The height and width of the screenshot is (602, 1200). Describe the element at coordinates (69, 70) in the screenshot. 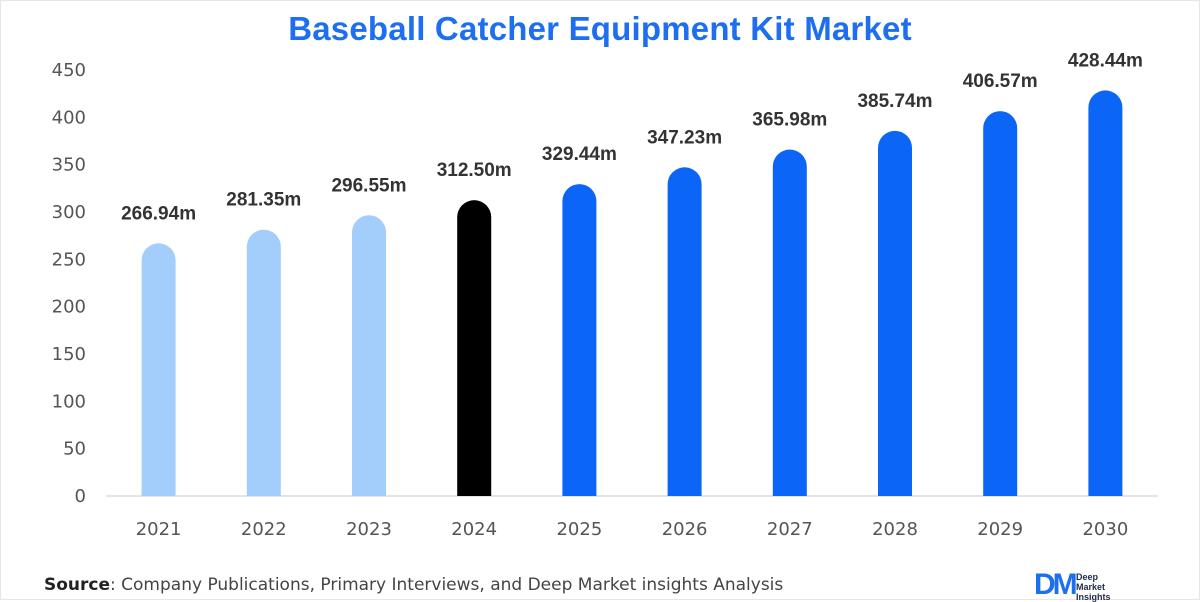

I see `y-tick-label: 450` at that location.